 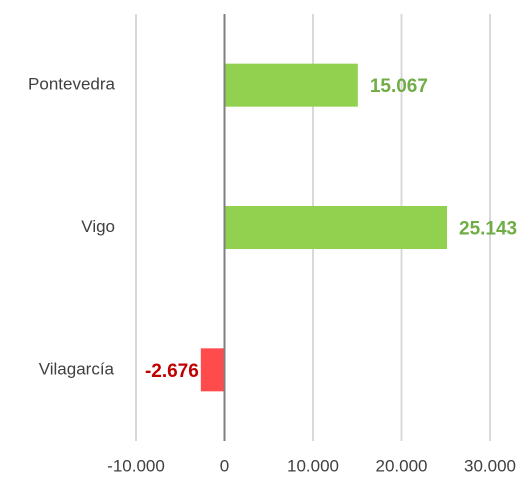 What do you see at coordinates (488, 229) in the screenshot?
I see `data-label: 25.143` at bounding box center [488, 229].